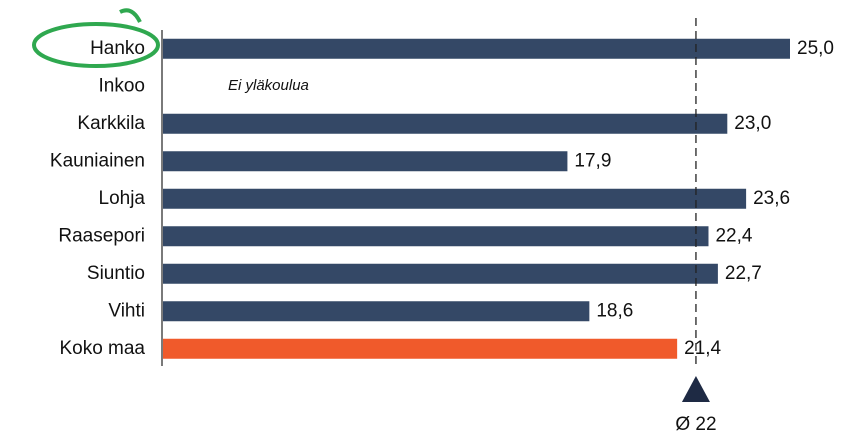 The image size is (851, 441). What do you see at coordinates (130, 15) in the screenshot?
I see `highlight-stroke` at bounding box center [130, 15].